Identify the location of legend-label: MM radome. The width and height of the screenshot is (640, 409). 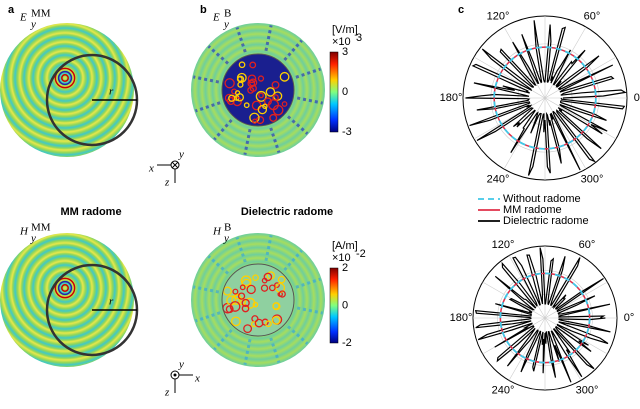
(532, 210).